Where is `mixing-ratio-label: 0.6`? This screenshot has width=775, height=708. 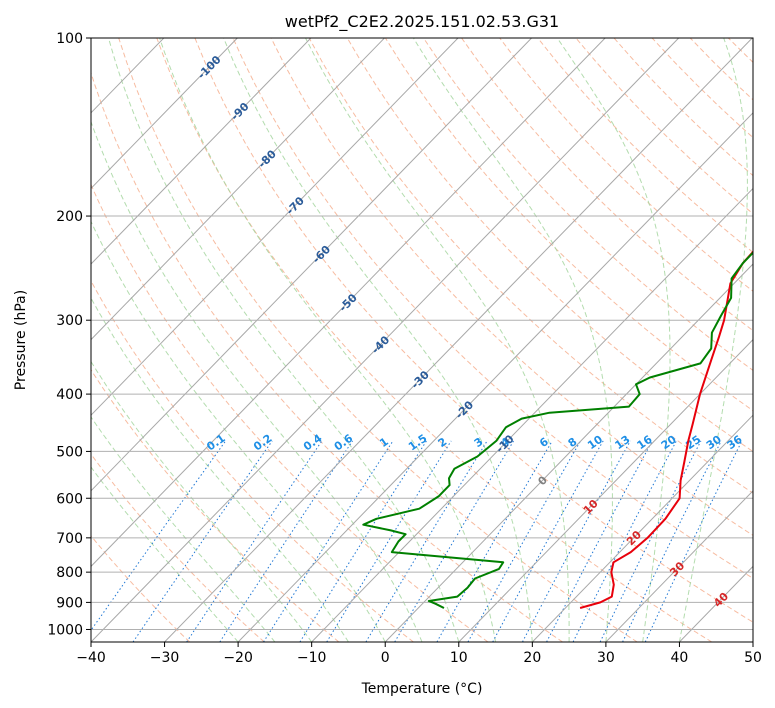
mixing-ratio-label: 0.6 is located at coordinates (344, 442).